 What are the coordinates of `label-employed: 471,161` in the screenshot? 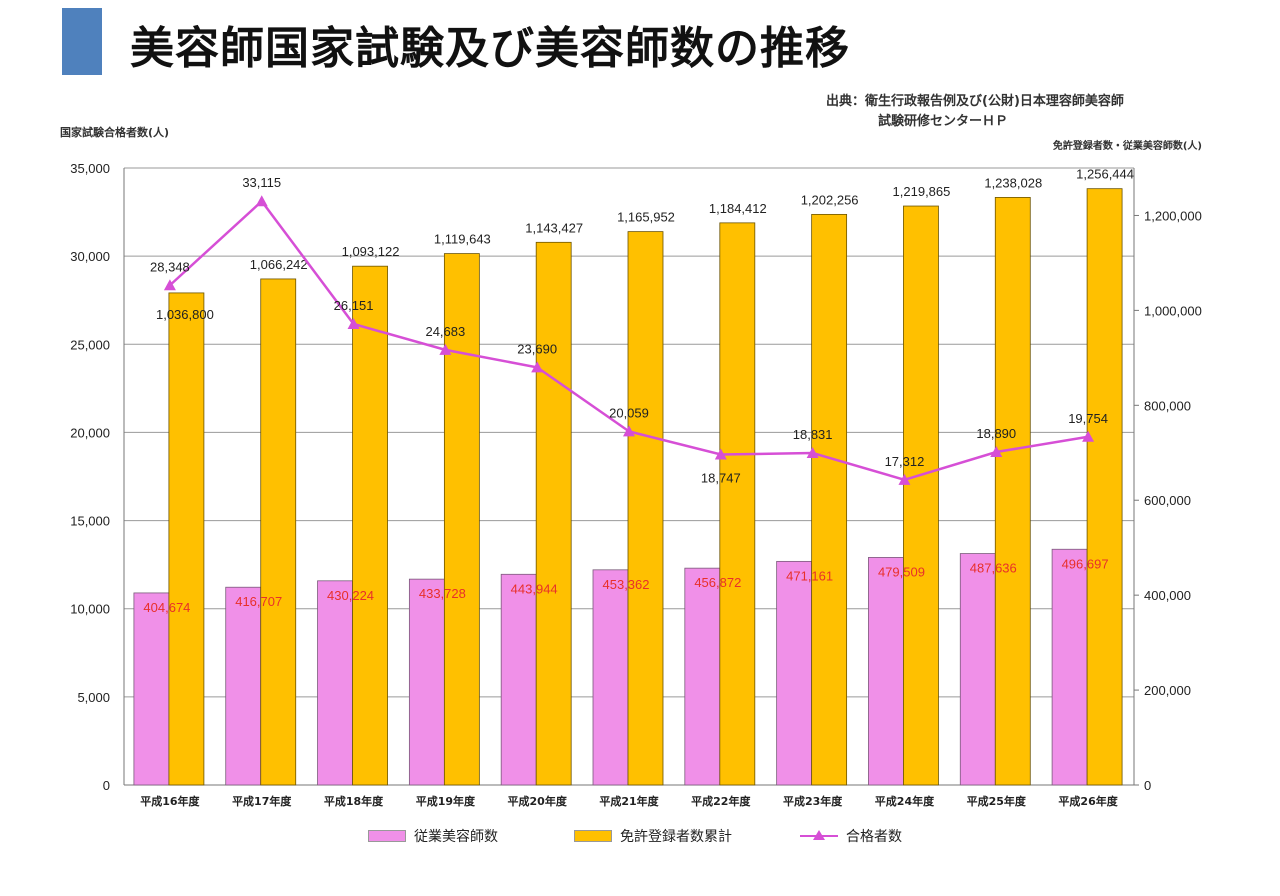 It's located at (809, 575).